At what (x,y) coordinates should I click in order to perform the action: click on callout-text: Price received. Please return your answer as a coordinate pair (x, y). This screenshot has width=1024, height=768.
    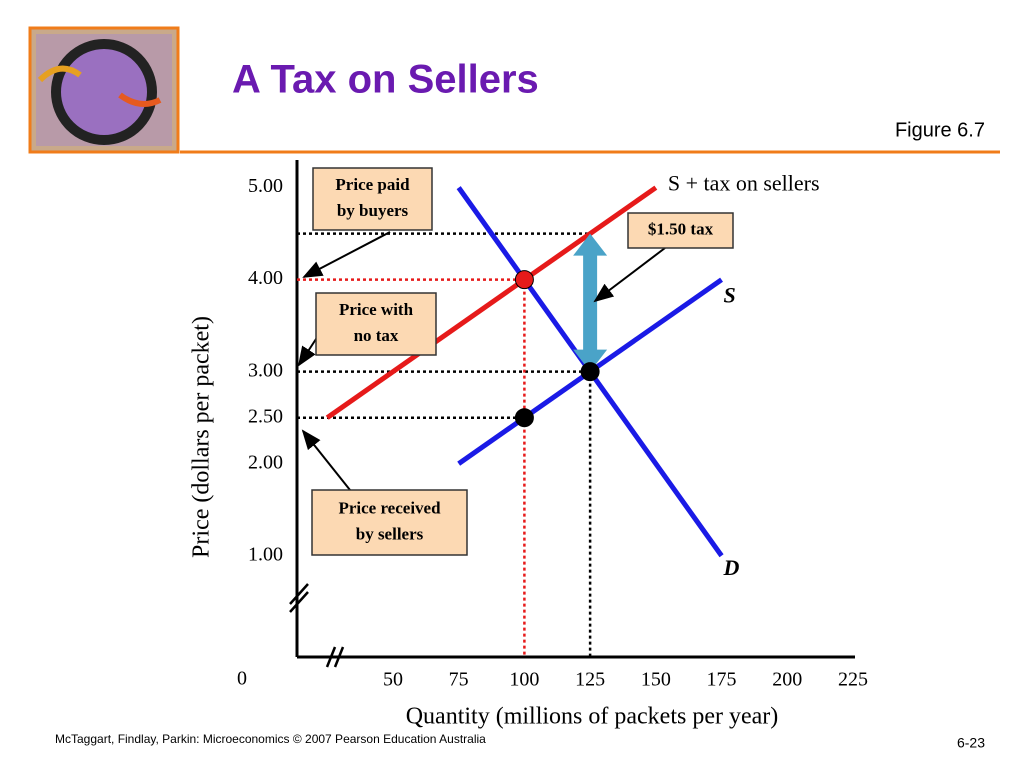
    Looking at the image, I should click on (389, 507).